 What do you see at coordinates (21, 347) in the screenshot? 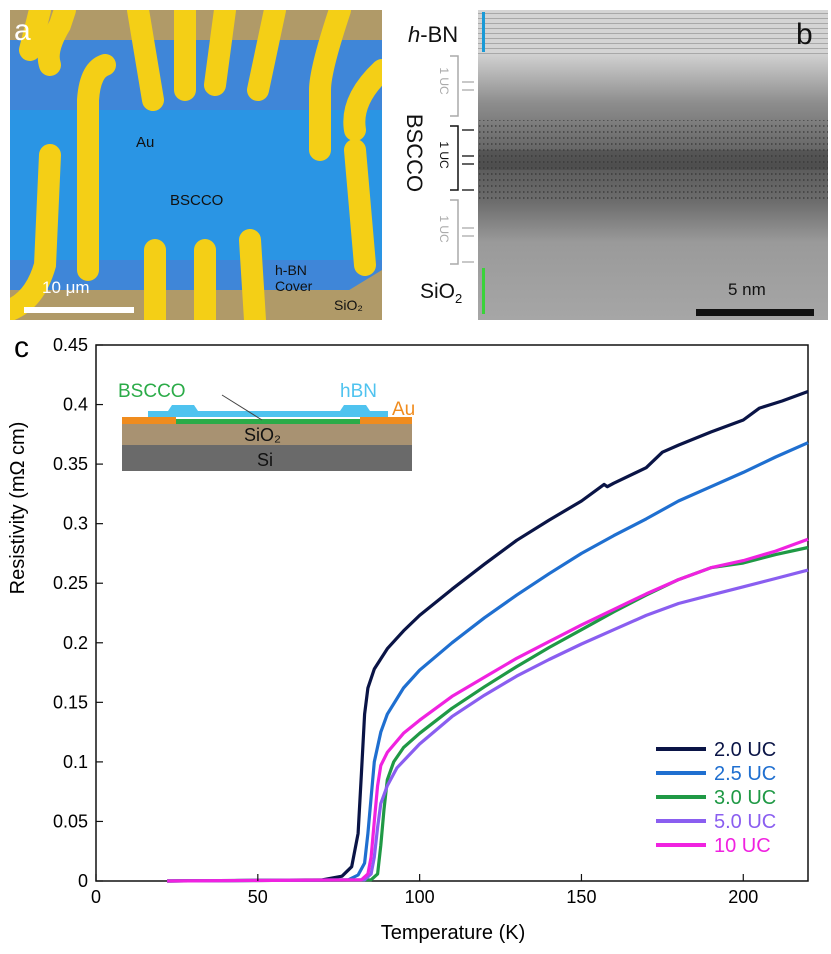
I see `panel-c-label: c` at bounding box center [21, 347].